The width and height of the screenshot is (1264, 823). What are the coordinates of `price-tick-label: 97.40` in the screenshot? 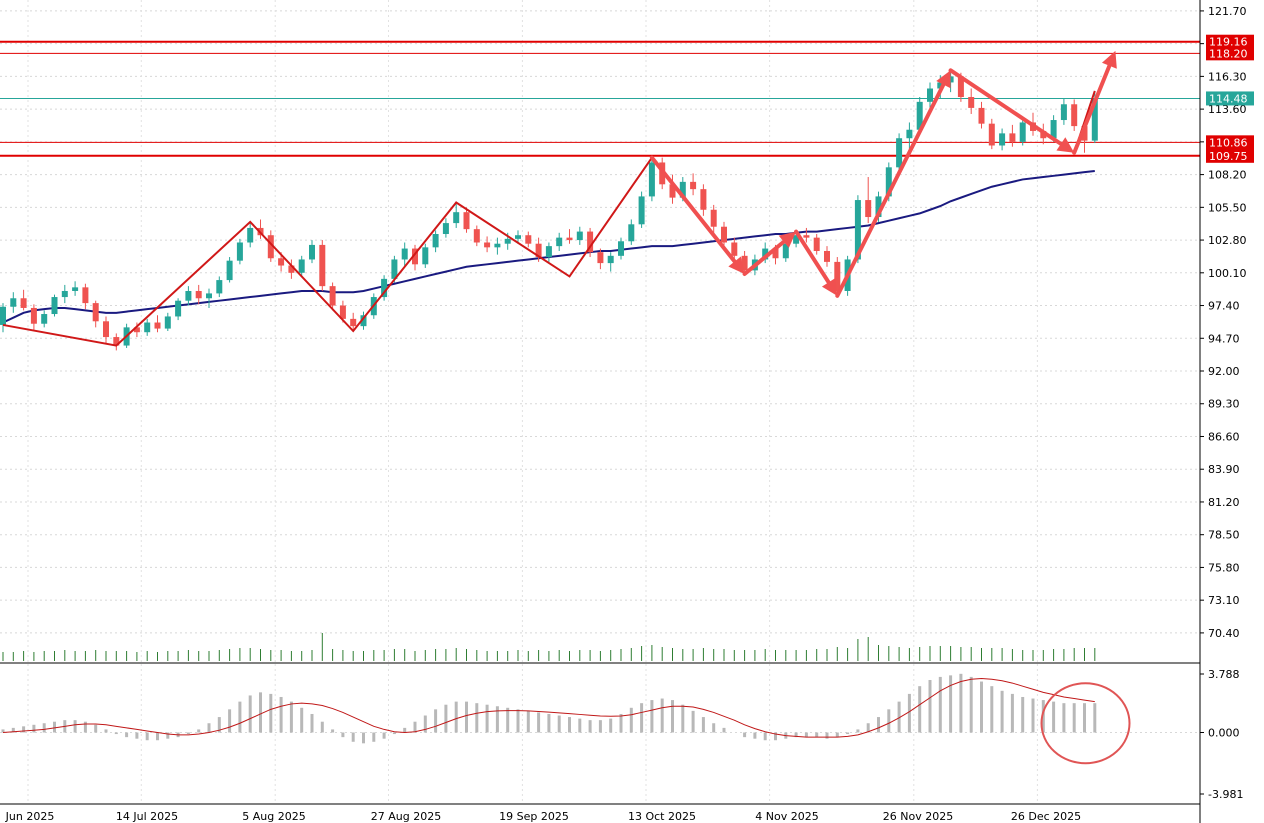 It's located at (1224, 306).